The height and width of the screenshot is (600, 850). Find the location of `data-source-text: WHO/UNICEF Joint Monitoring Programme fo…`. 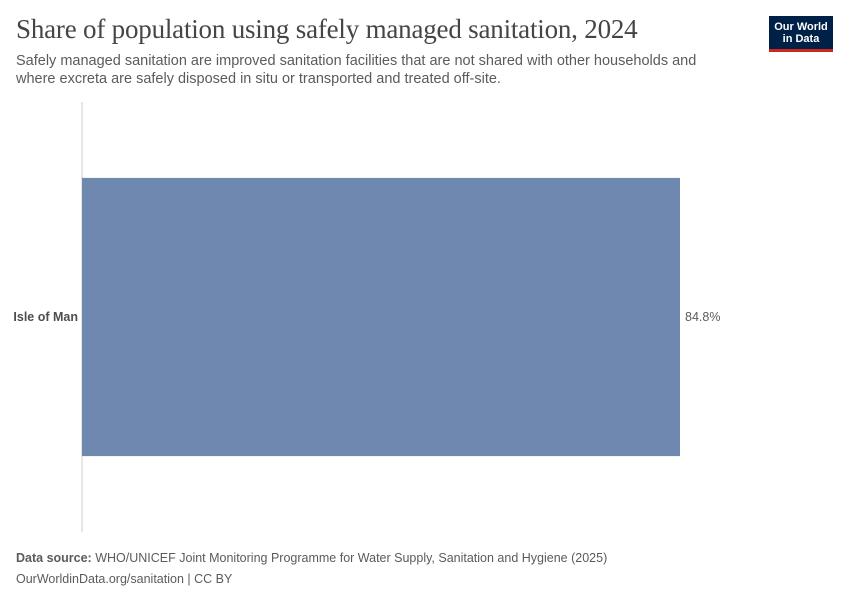

data-source-text: WHO/UNICEF Joint Monitoring Programme fo… is located at coordinates (351, 558).